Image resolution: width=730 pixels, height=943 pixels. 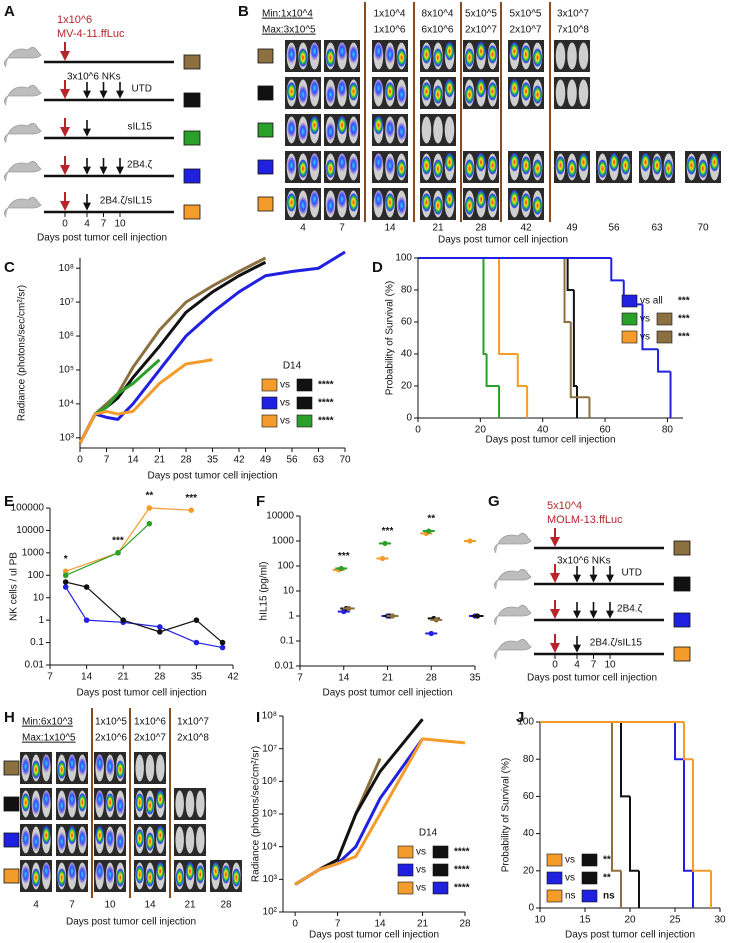 What do you see at coordinates (570, 878) in the screenshot?
I see `legend-text: vs` at bounding box center [570, 878].